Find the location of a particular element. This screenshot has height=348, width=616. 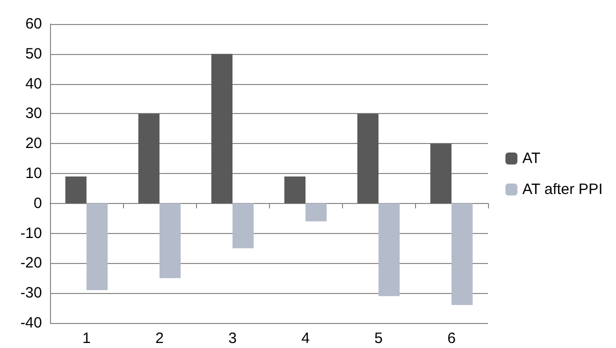

y-tick-label: 40 is located at coordinates (33, 83).